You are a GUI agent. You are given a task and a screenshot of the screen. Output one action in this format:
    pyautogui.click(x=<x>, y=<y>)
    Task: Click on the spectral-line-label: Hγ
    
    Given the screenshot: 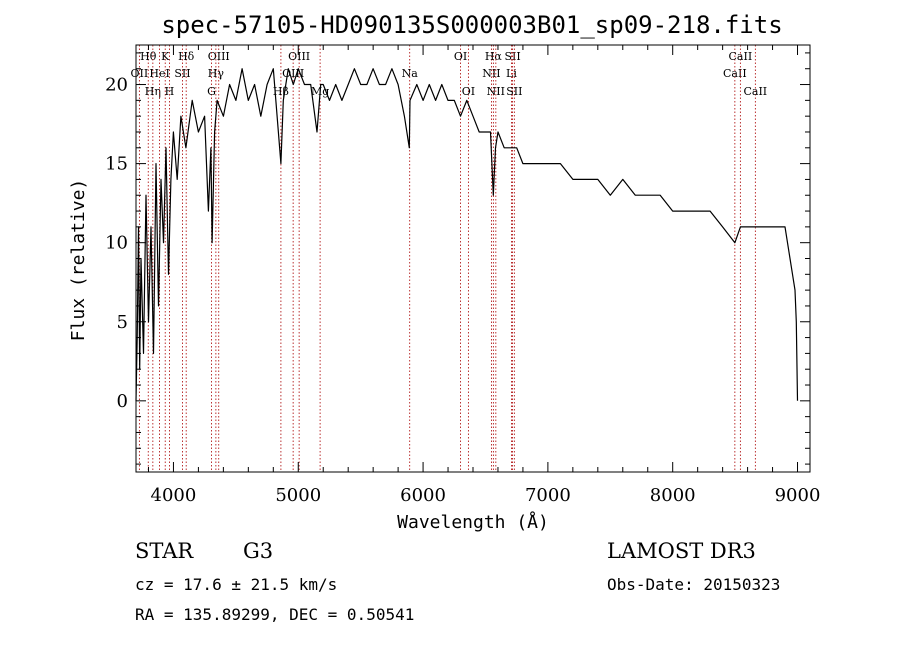 What is the action you would take?
    pyautogui.click(x=216, y=73)
    